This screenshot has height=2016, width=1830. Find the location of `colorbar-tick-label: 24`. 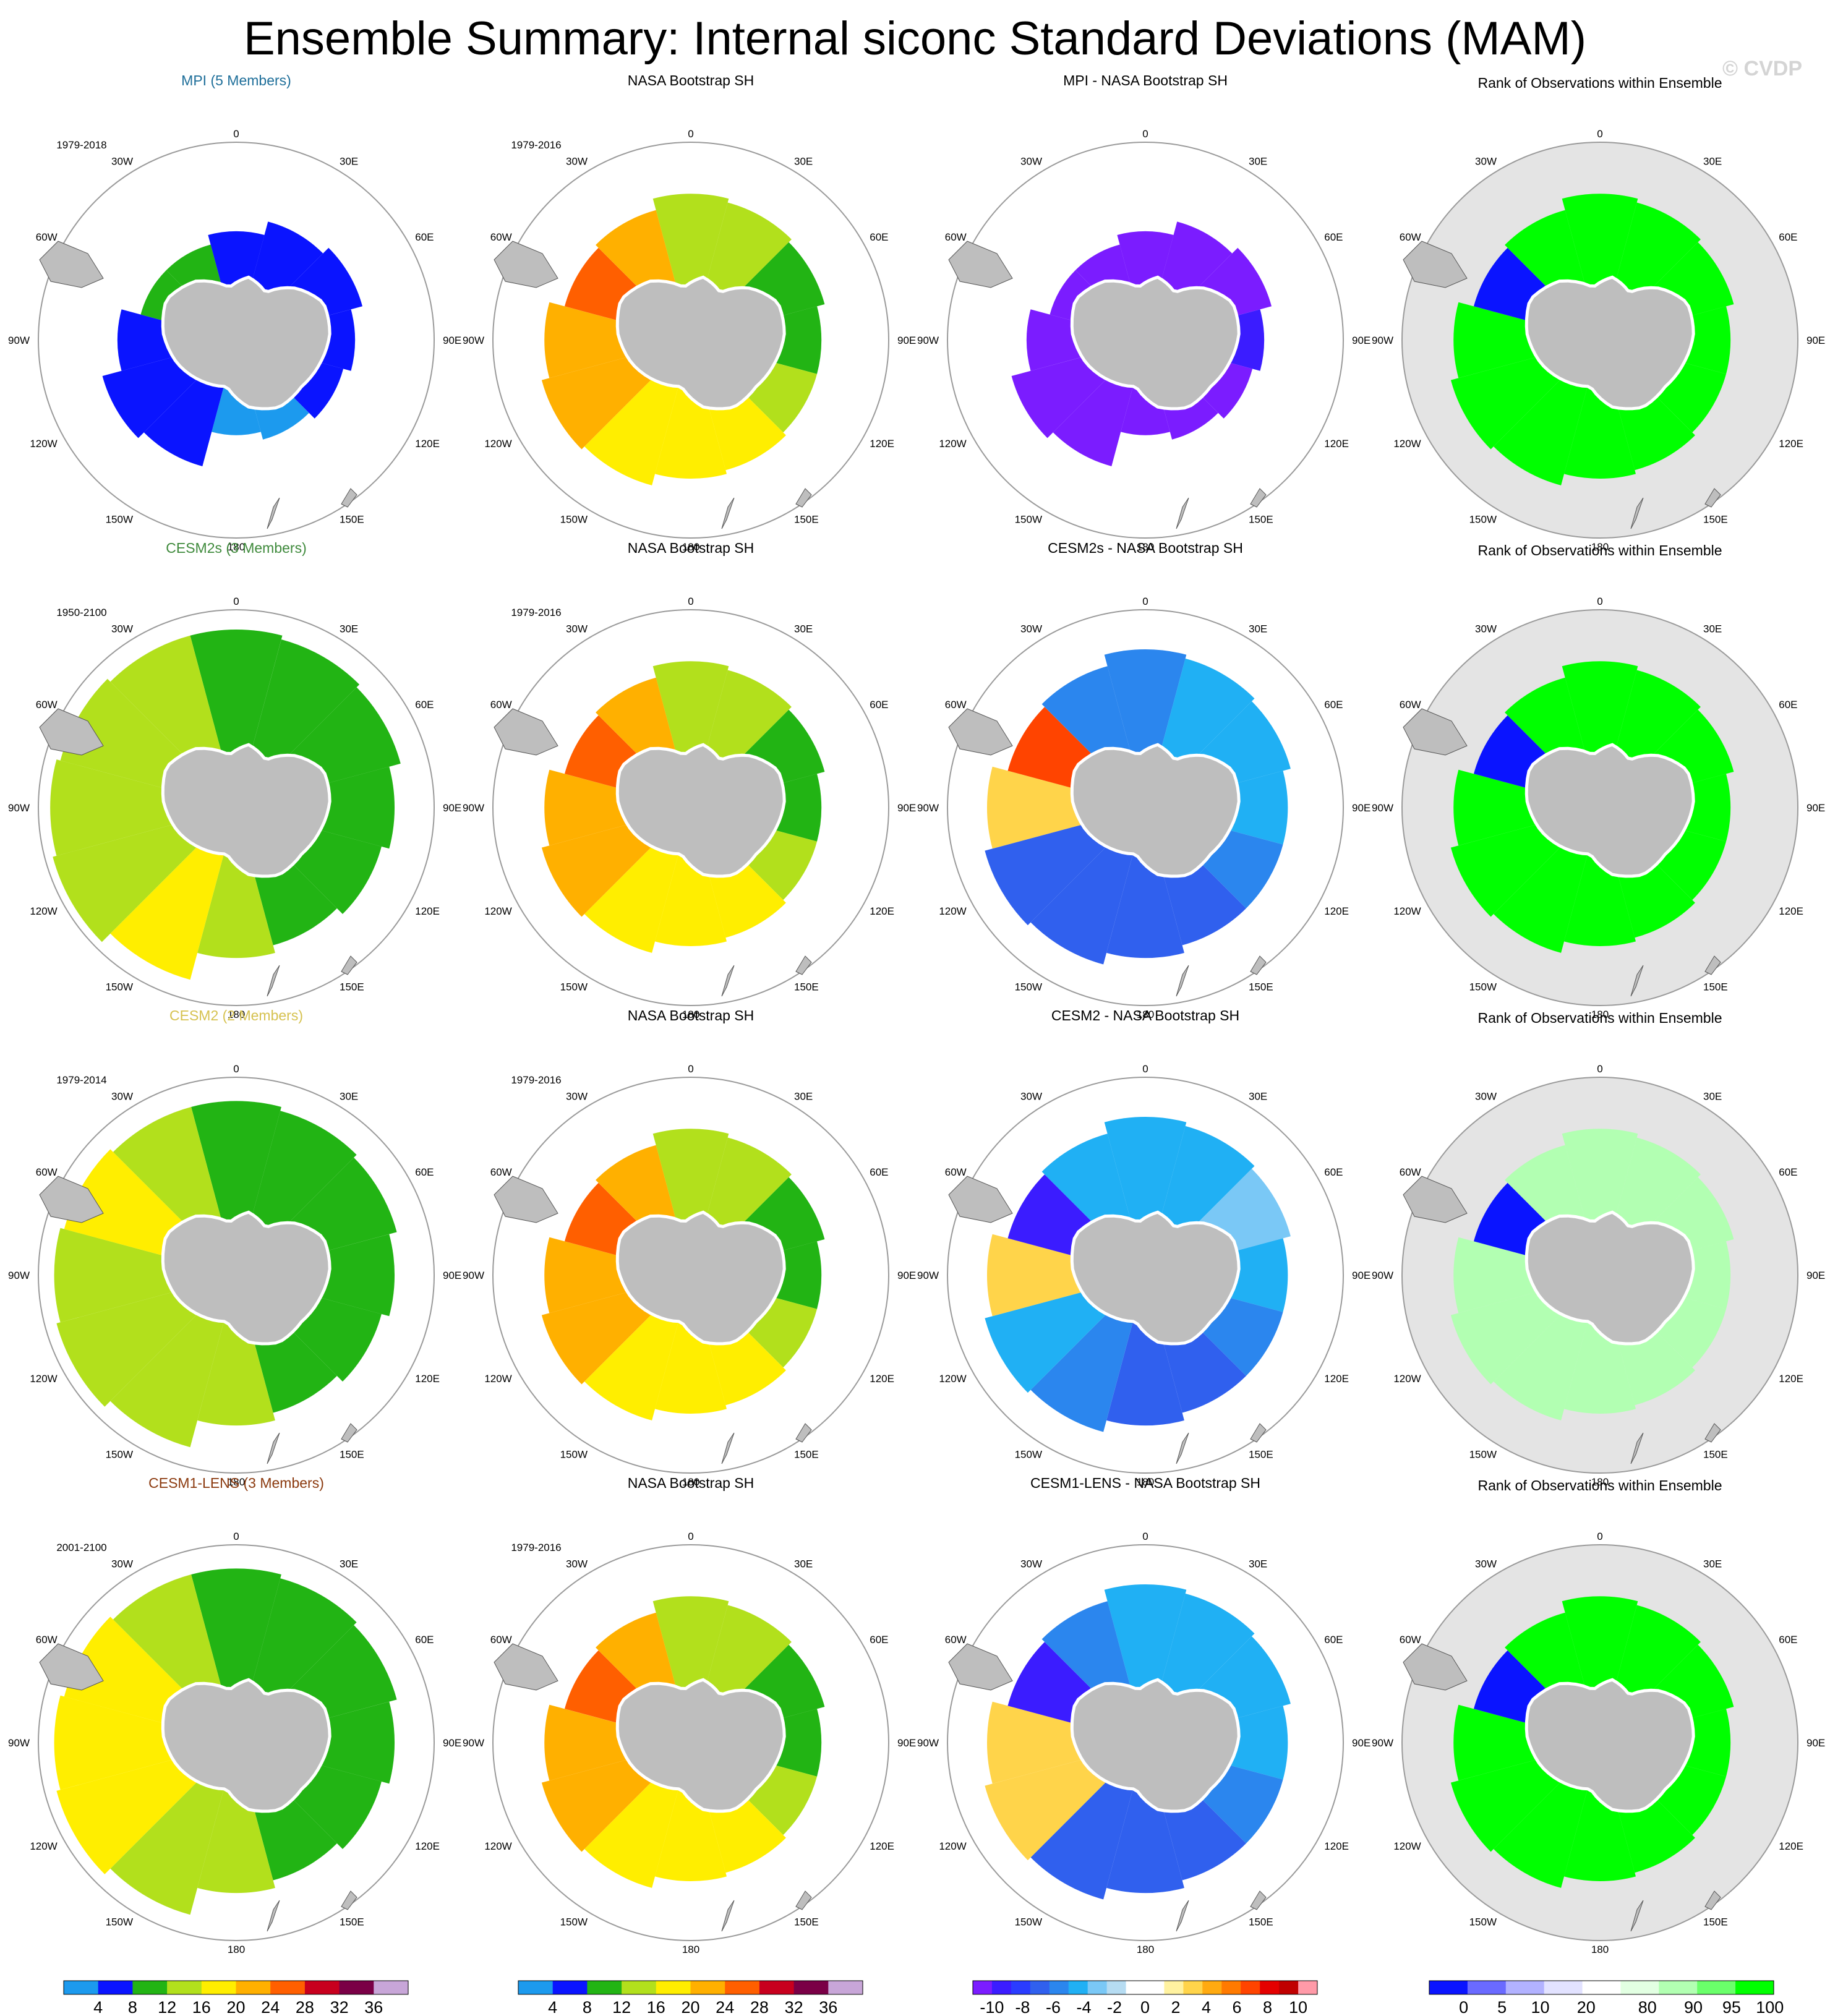

colorbar-tick-label: 24 is located at coordinates (270, 2007).